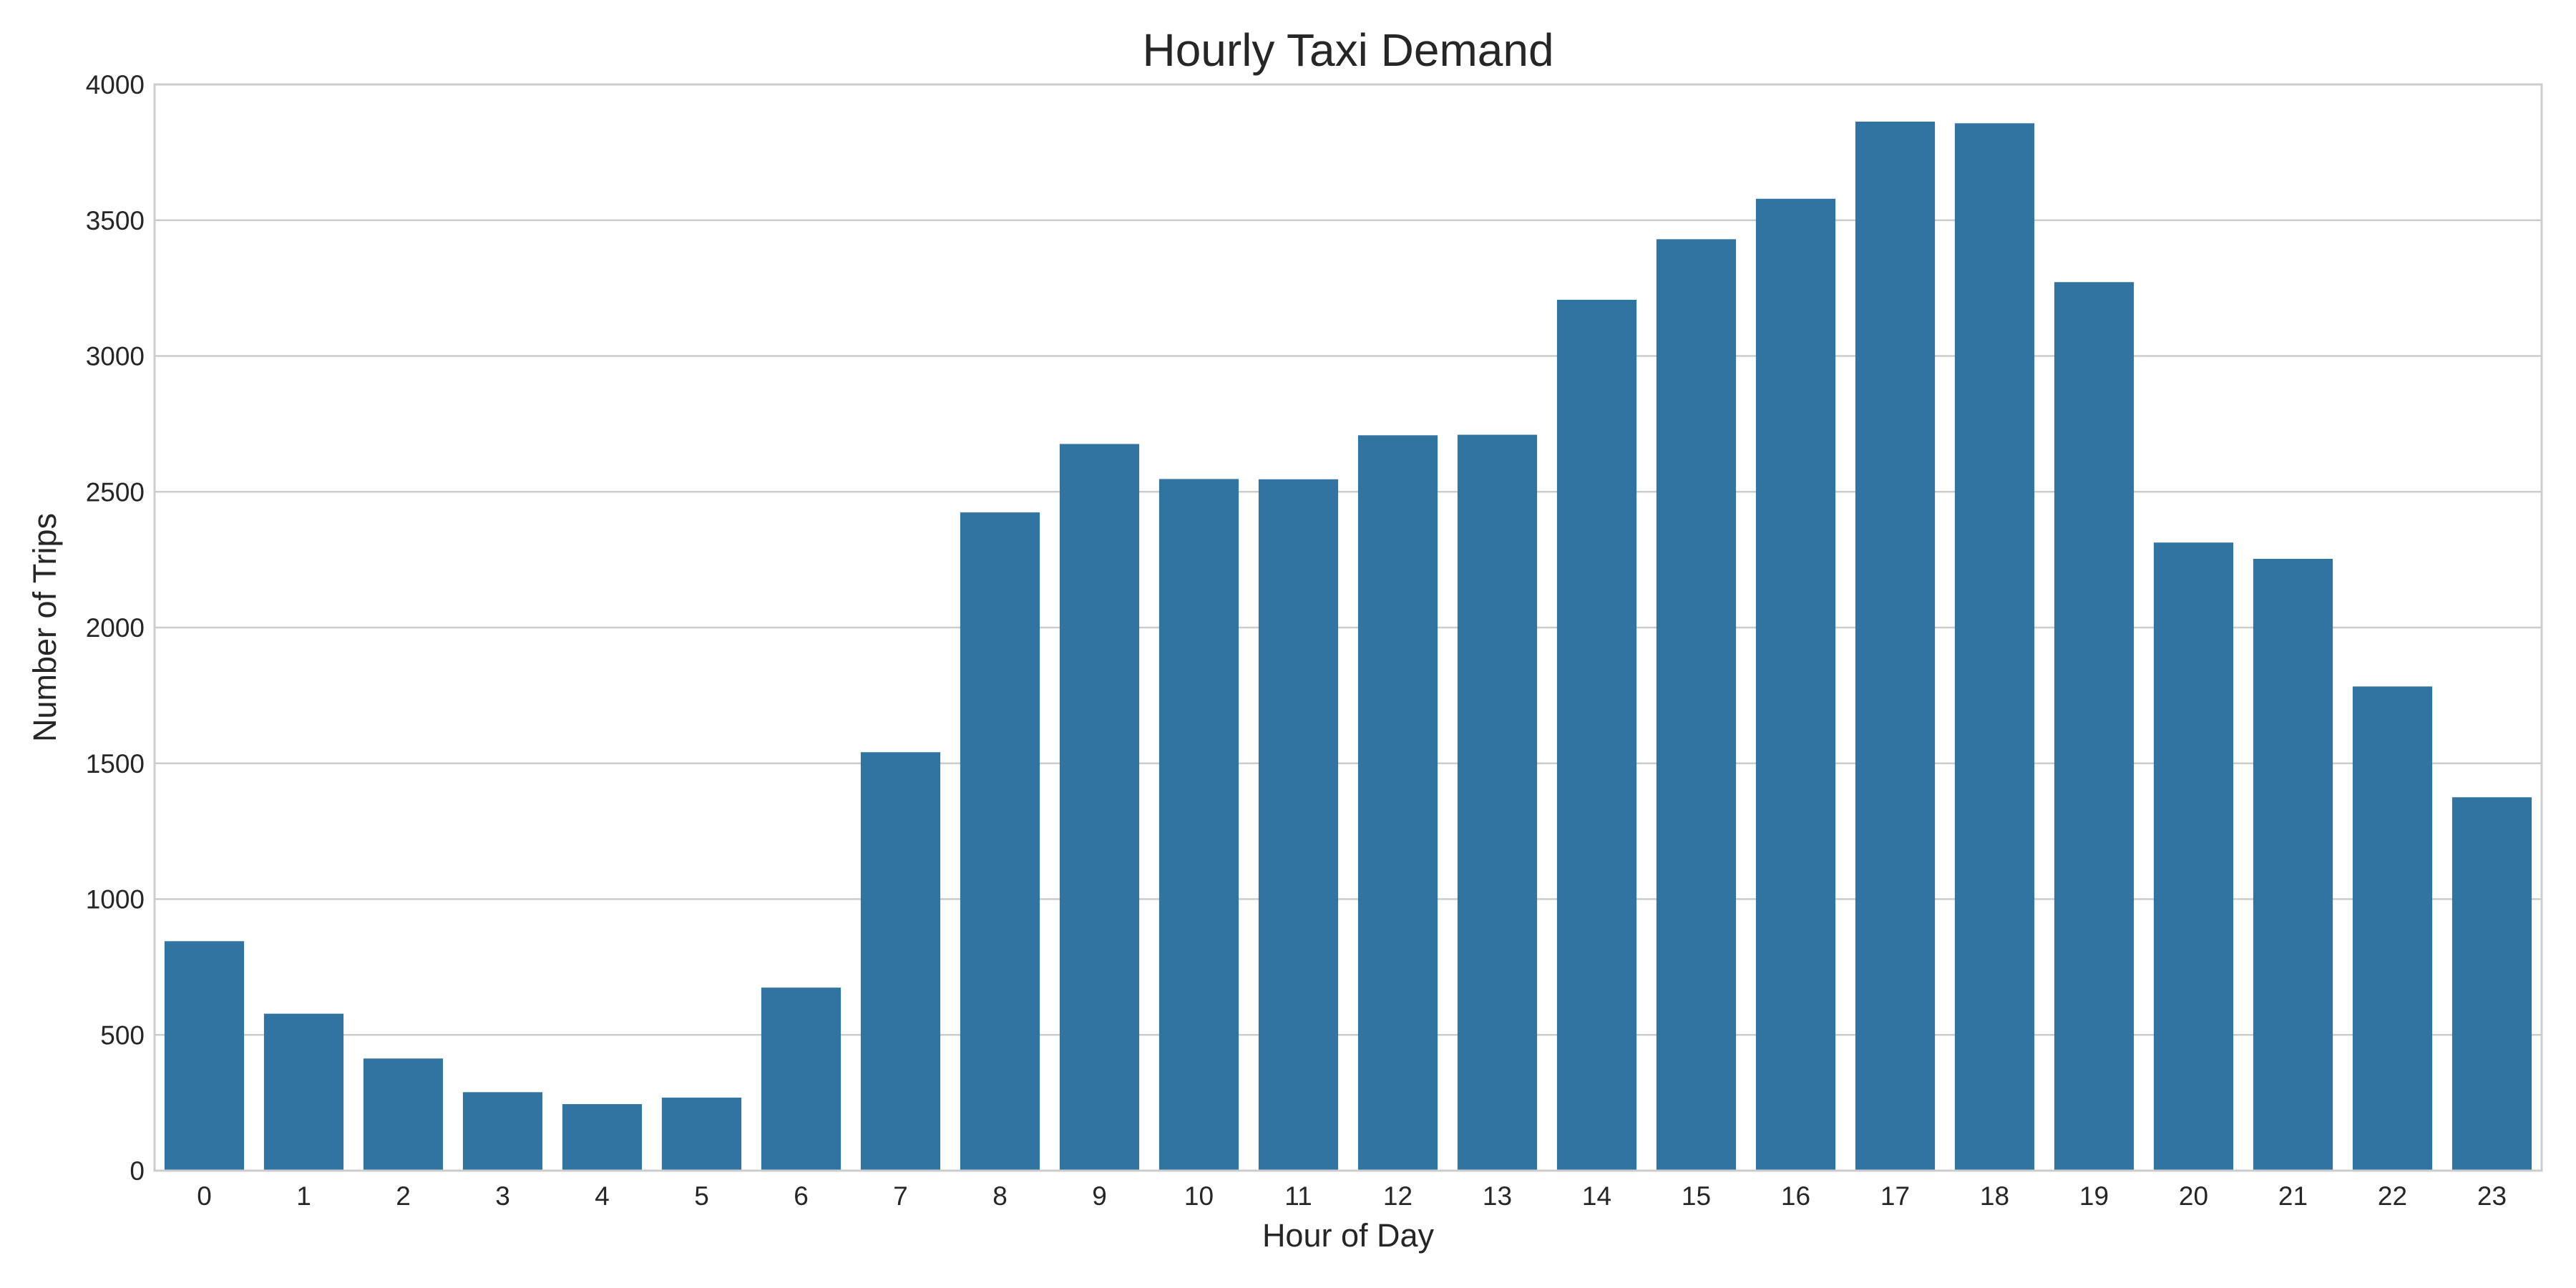  I want to click on x-tick-label: 7, so click(900, 1196).